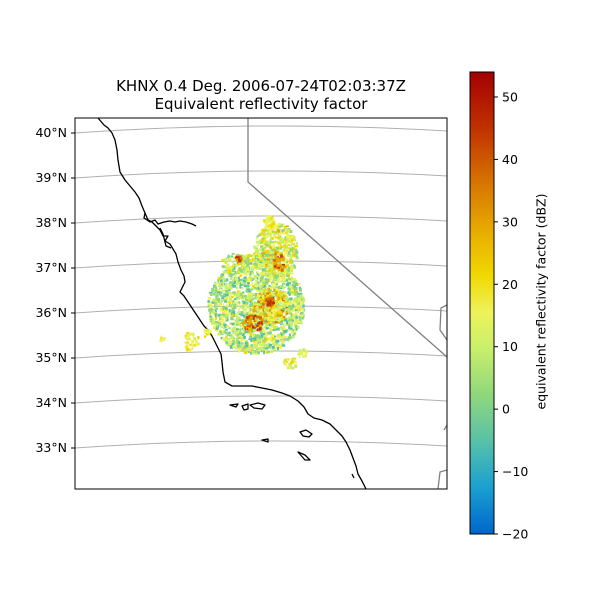 The width and height of the screenshot is (600, 600). I want to click on colorbar-tick-label: 20, so click(510, 284).